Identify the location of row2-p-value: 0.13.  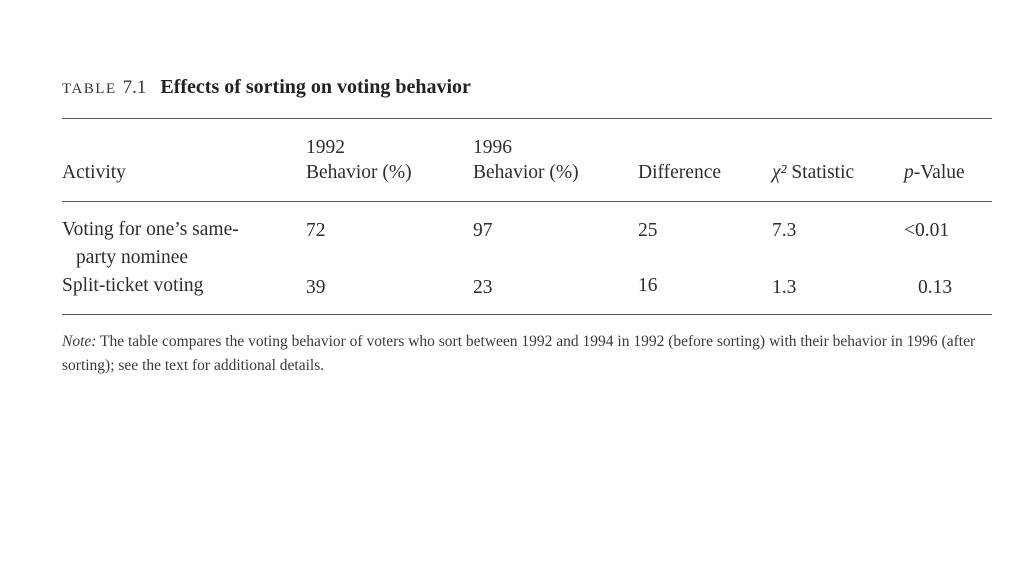
(935, 287).